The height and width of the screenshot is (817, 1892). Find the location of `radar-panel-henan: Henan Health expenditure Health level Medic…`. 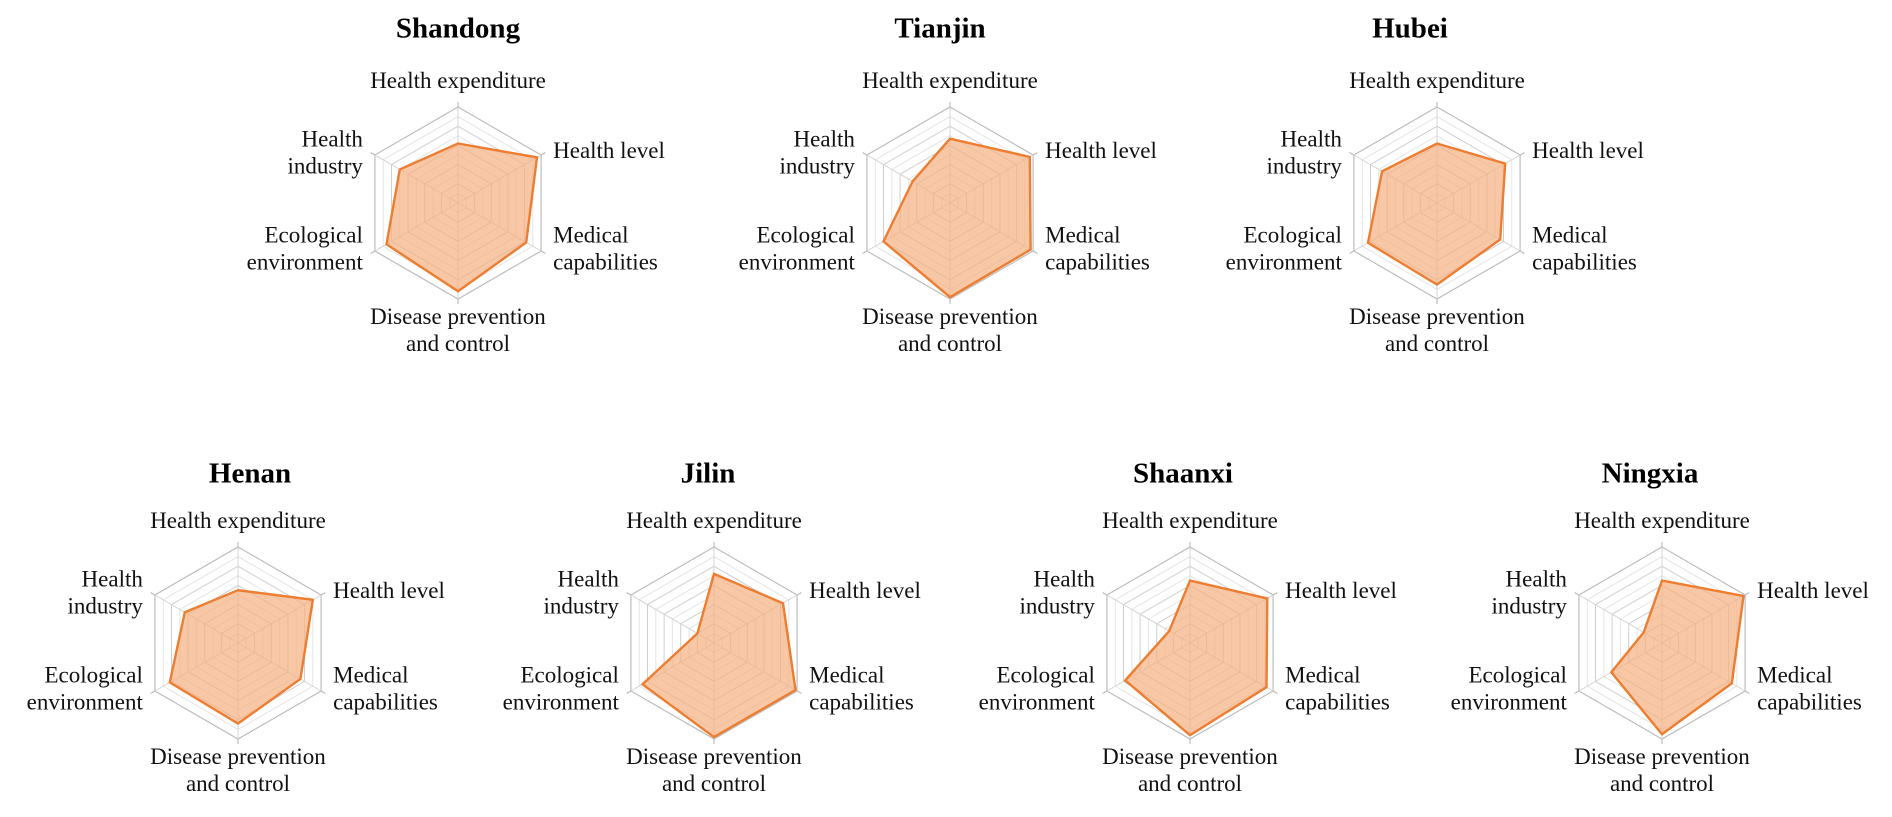

radar-panel-henan: Henan Health expenditure Health level Medic… is located at coordinates (236, 627).